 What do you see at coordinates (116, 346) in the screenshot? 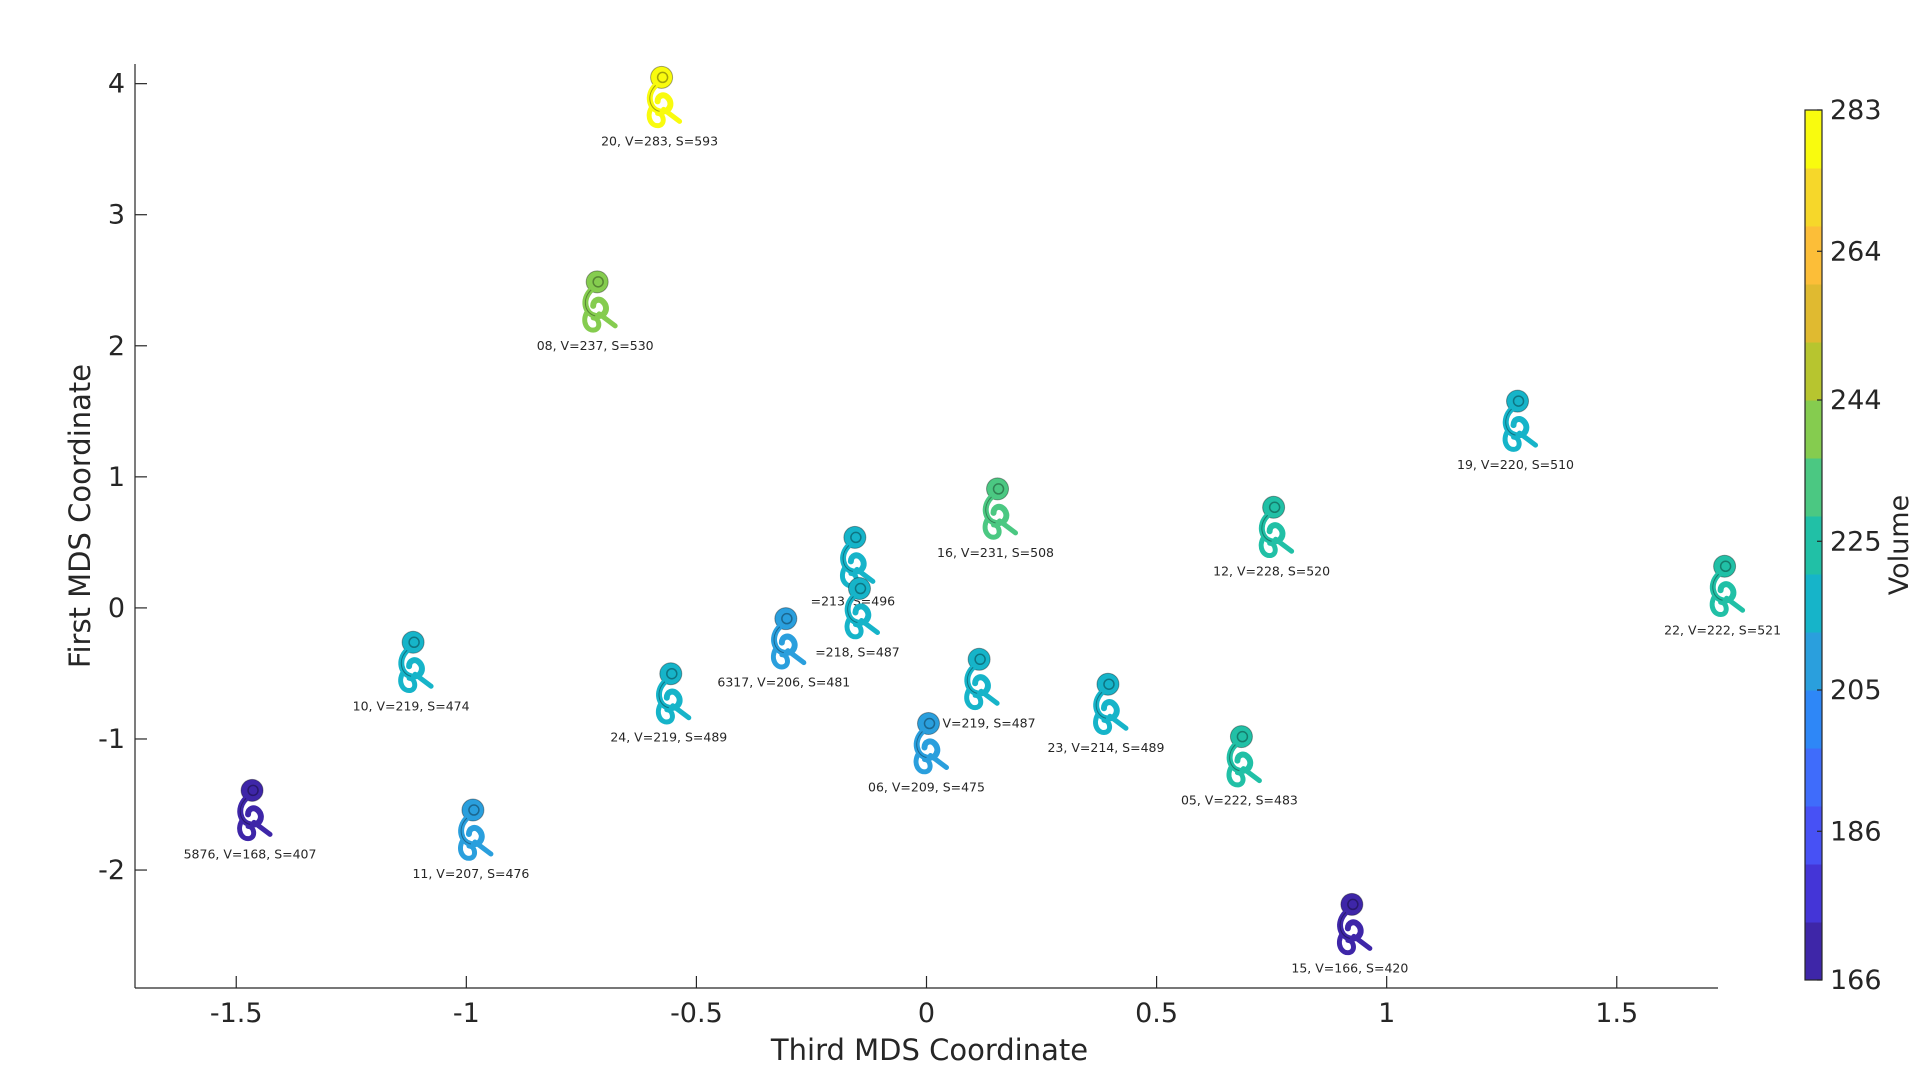
I see `y-tick-label: 2` at bounding box center [116, 346].